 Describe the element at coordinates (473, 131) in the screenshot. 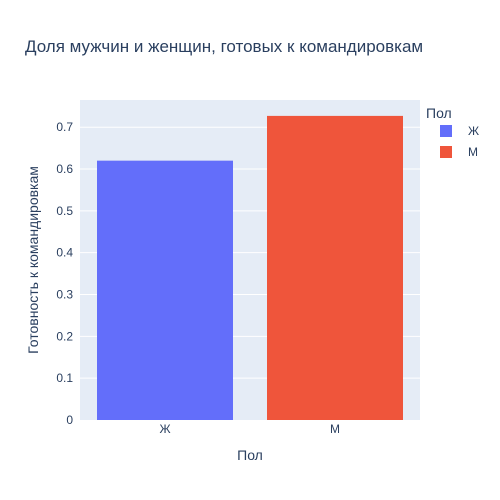

I see `legend-item-label: Ж` at that location.